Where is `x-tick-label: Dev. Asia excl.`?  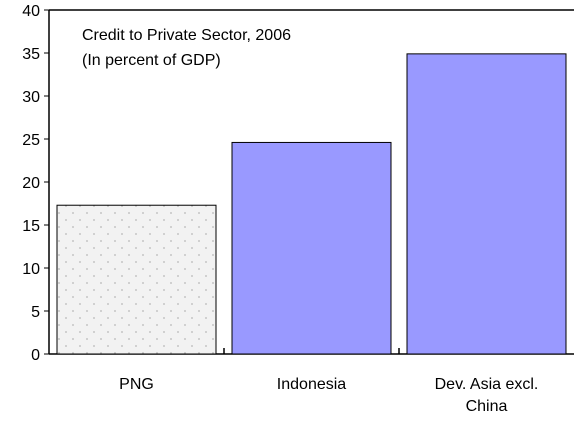 x-tick-label: Dev. Asia excl. is located at coordinates (487, 384).